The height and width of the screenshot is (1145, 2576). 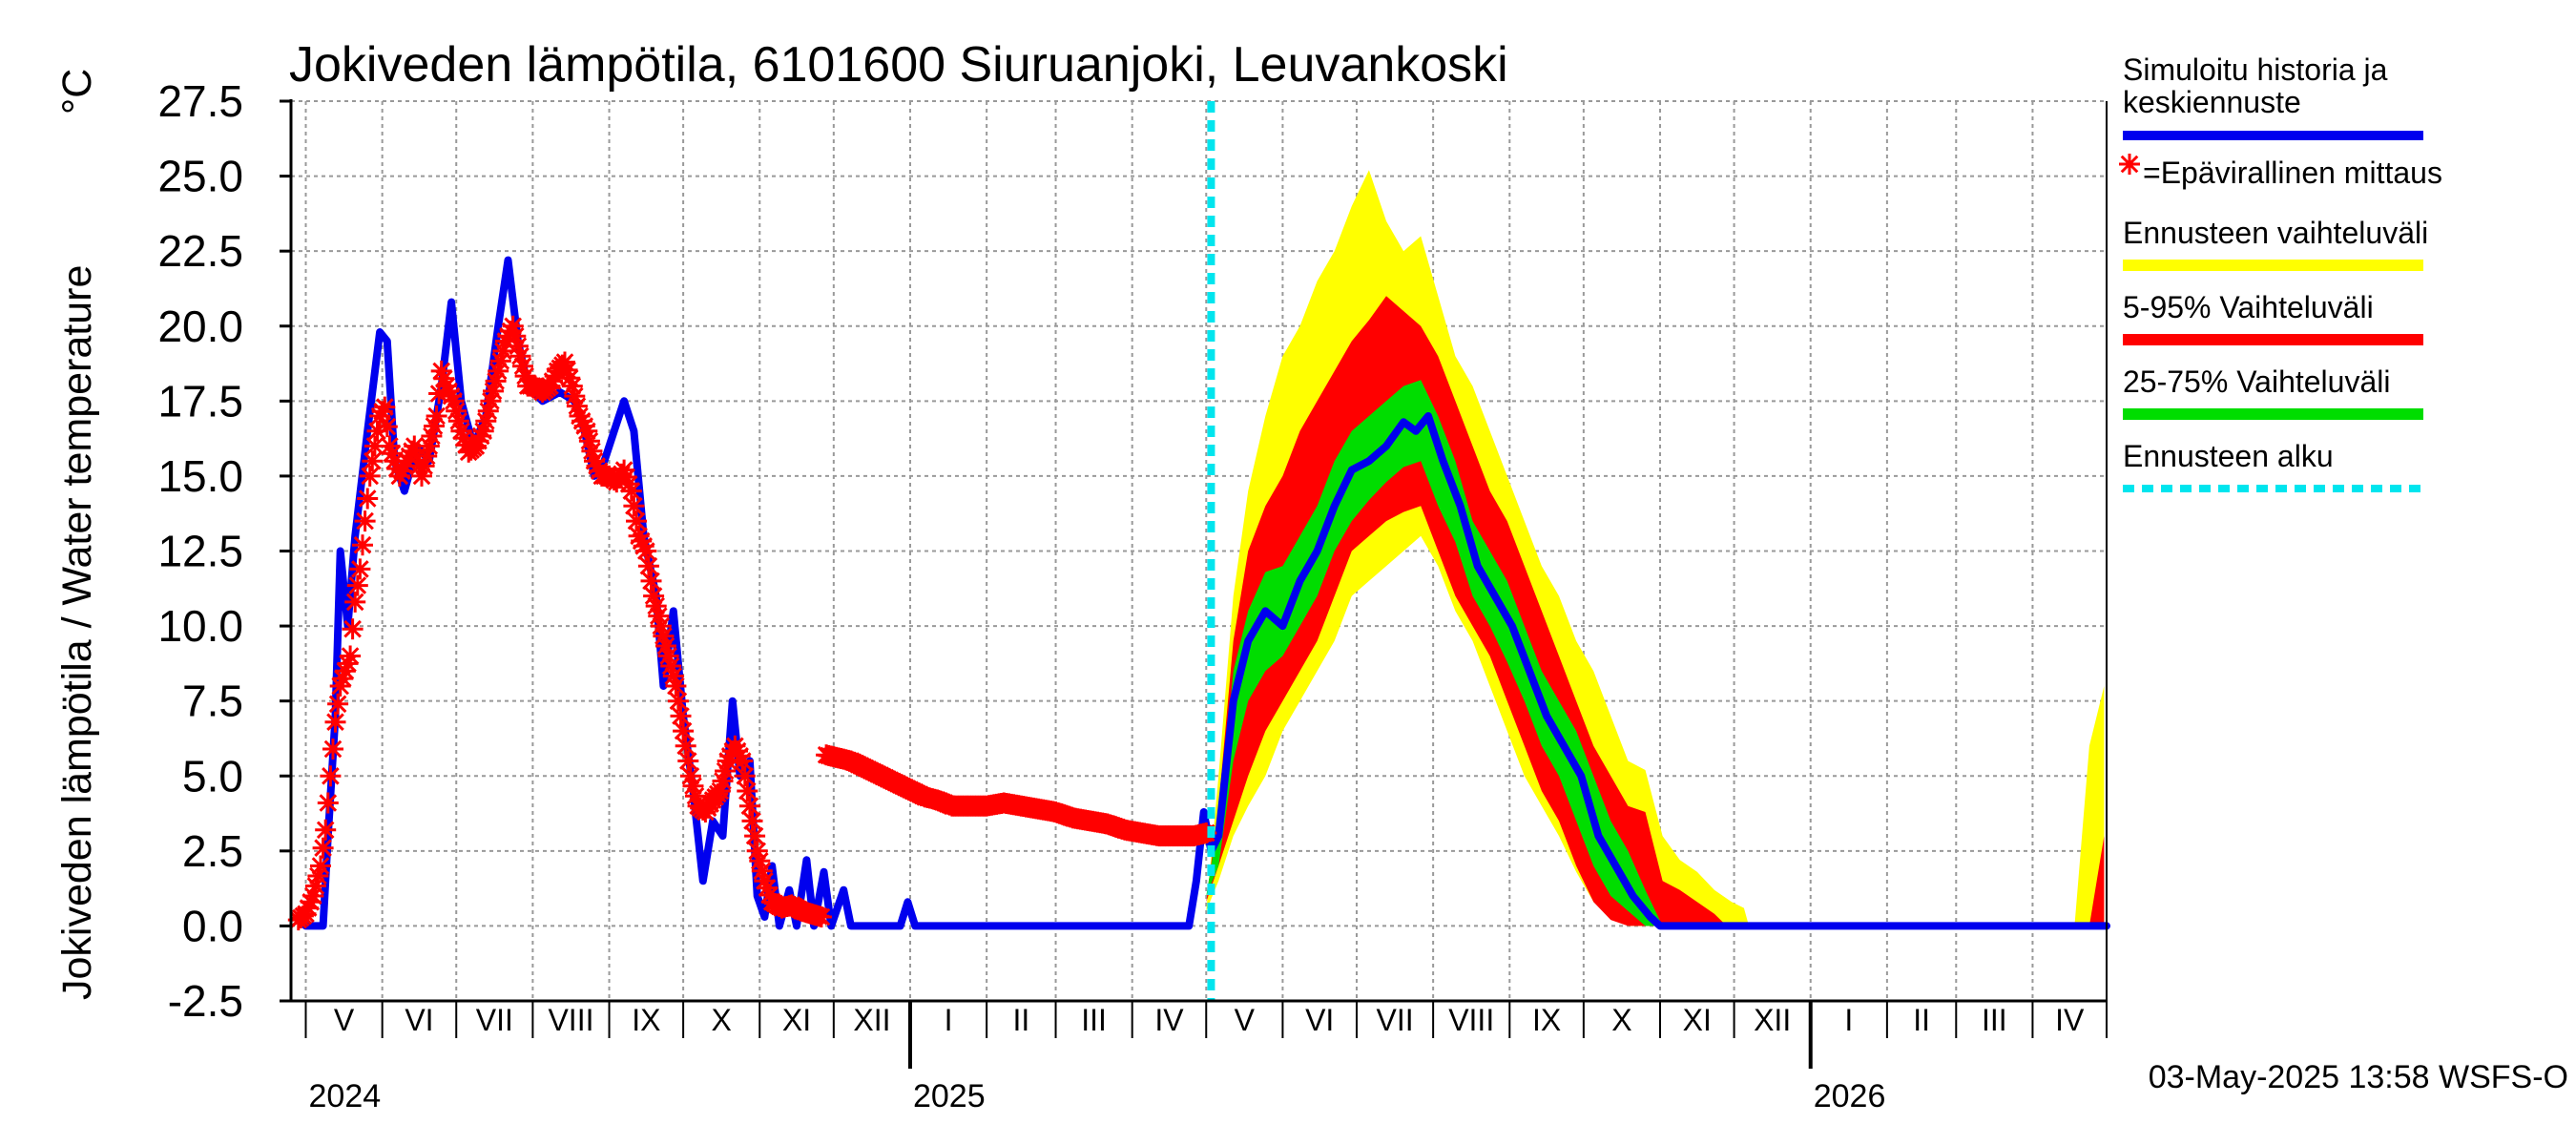 I want to click on year-label: 2025, so click(x=949, y=1096).